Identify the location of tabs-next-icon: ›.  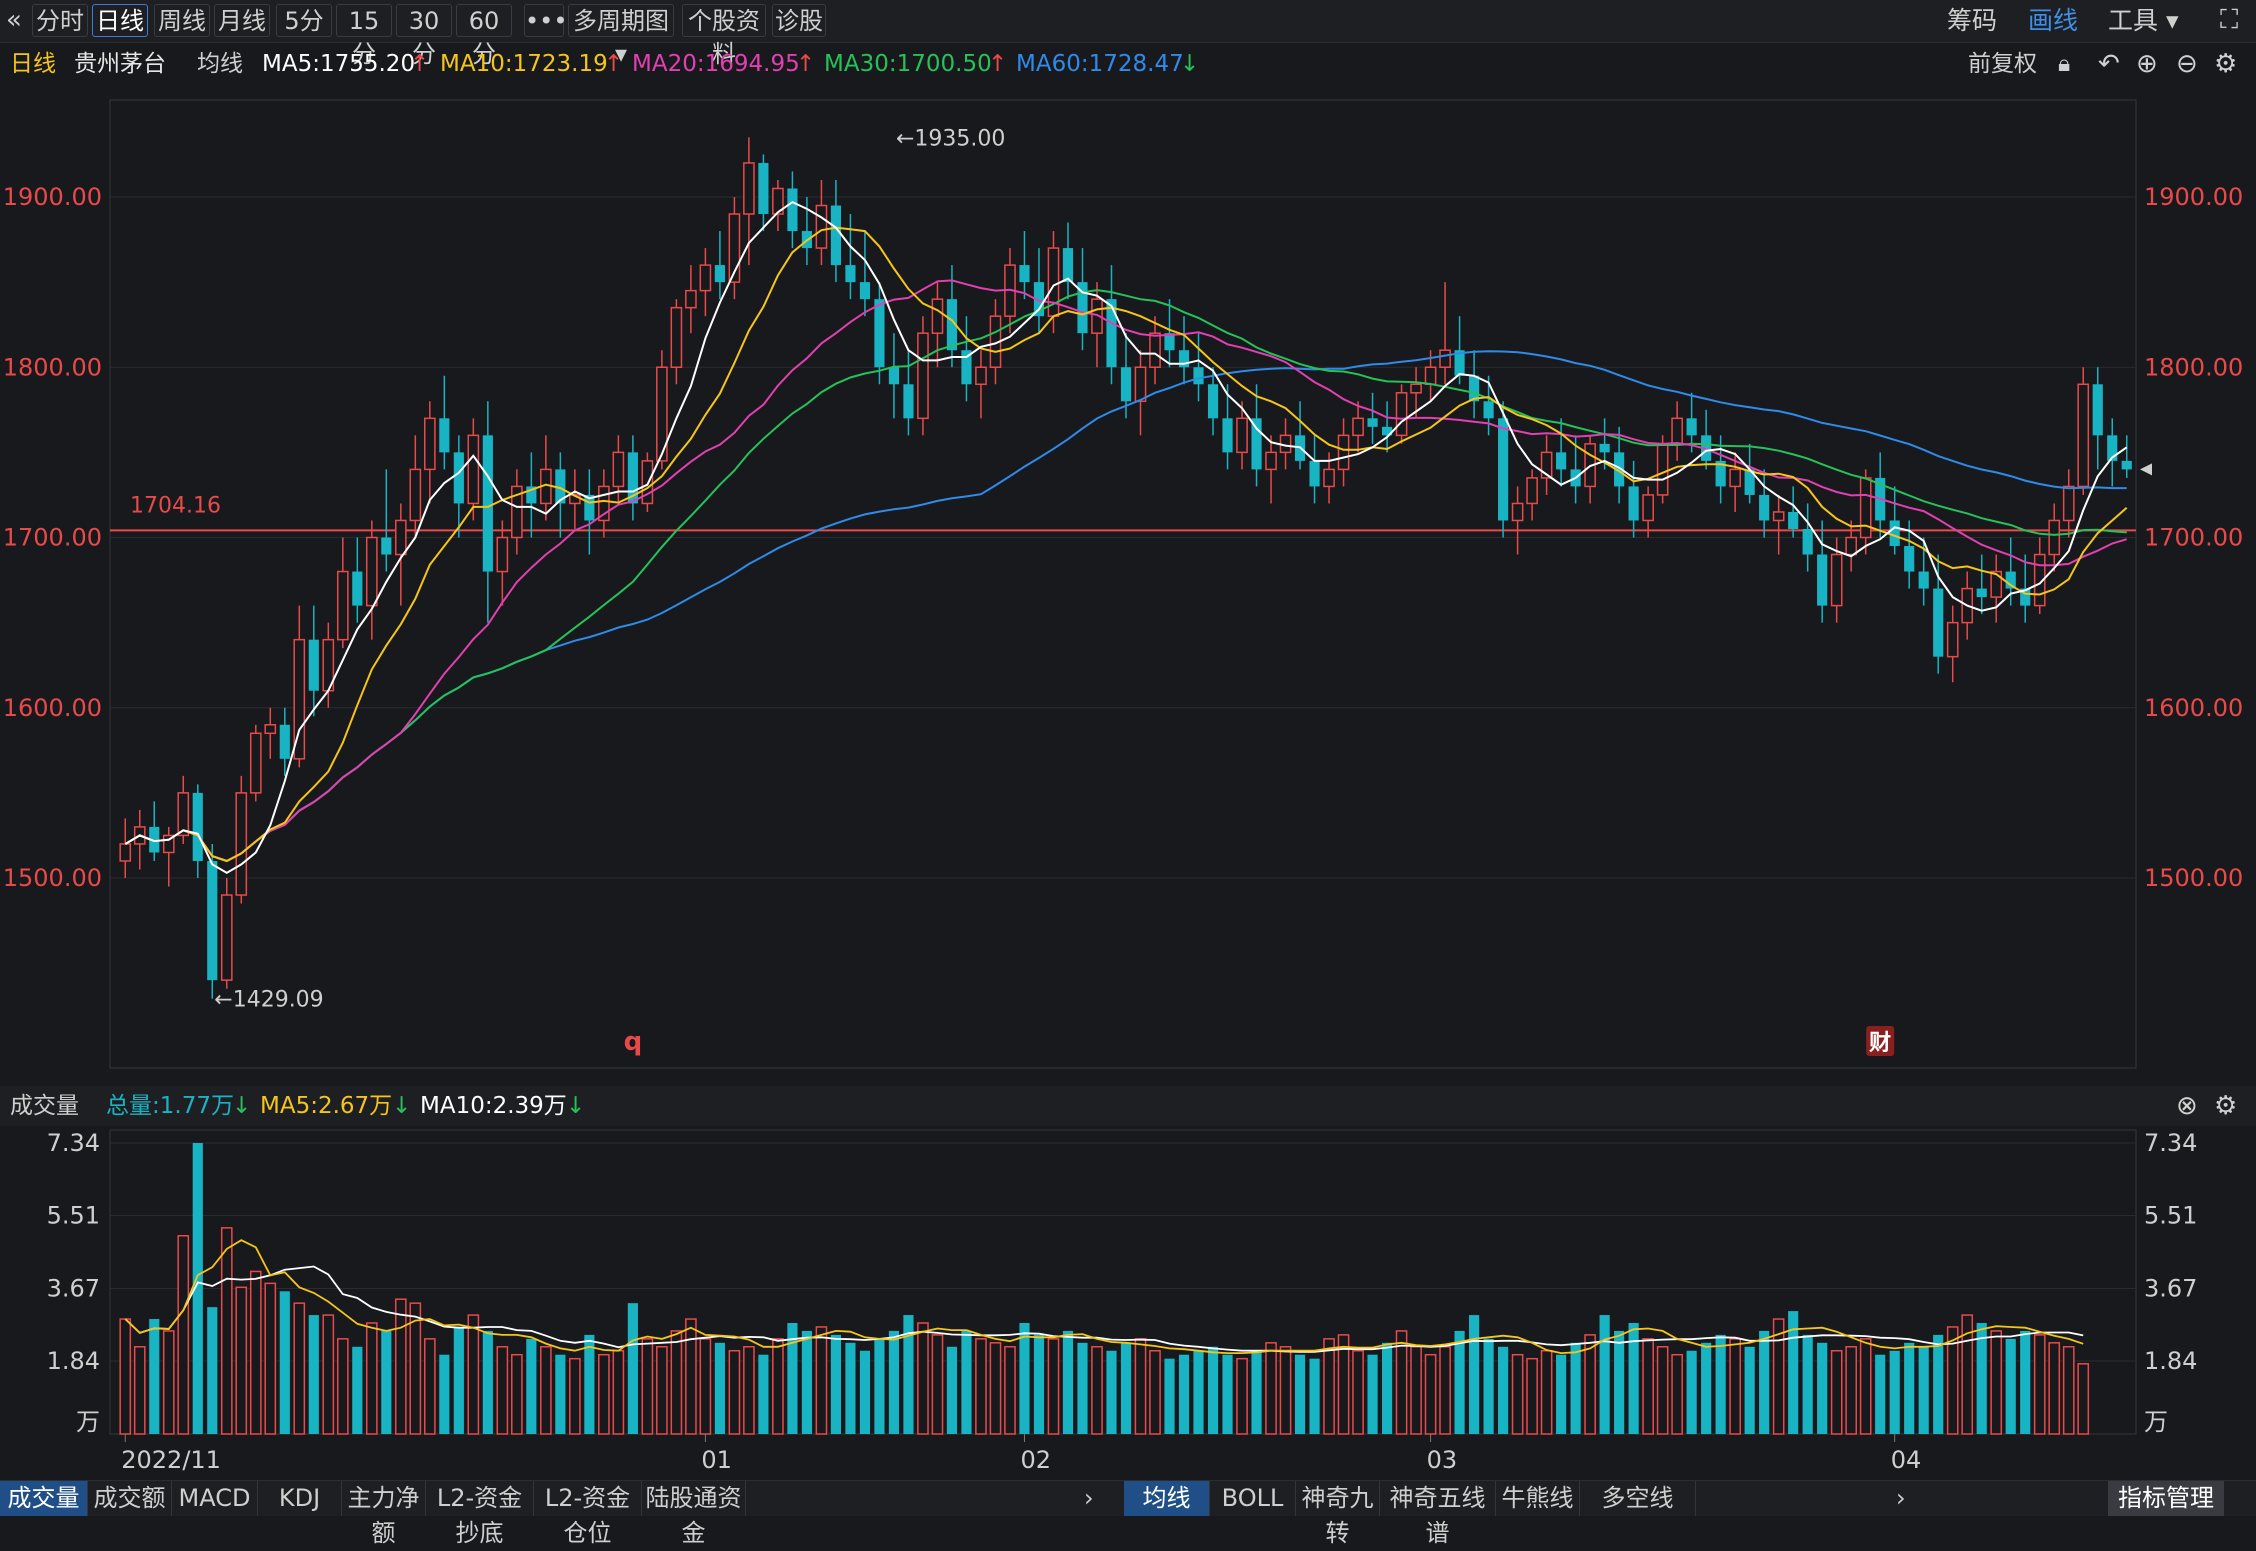
(1089, 1498).